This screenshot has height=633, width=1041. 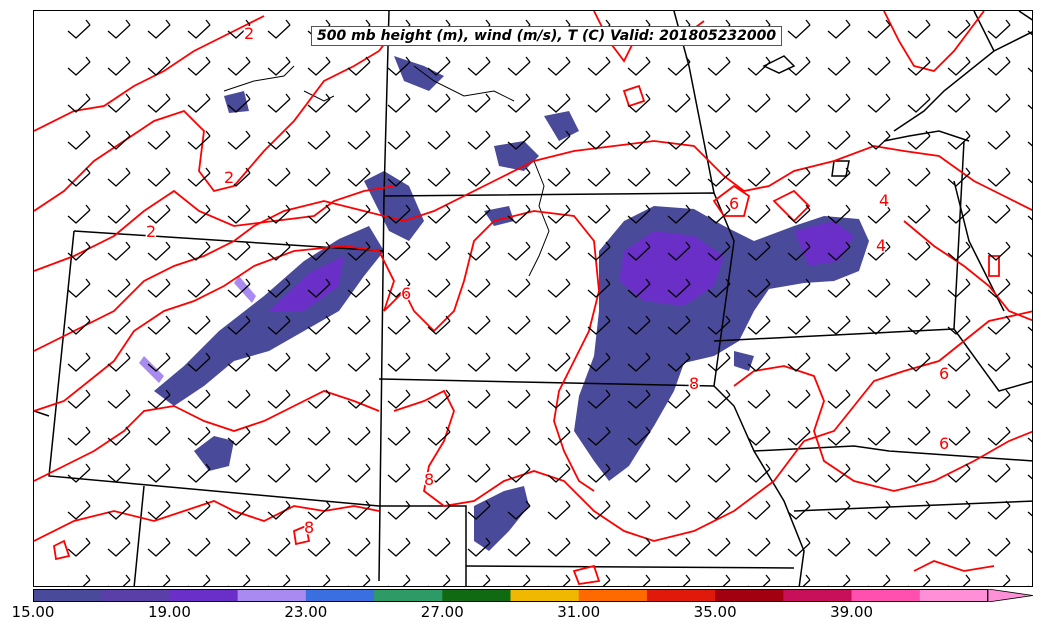 I want to click on fill-region, so click(x=499, y=216).